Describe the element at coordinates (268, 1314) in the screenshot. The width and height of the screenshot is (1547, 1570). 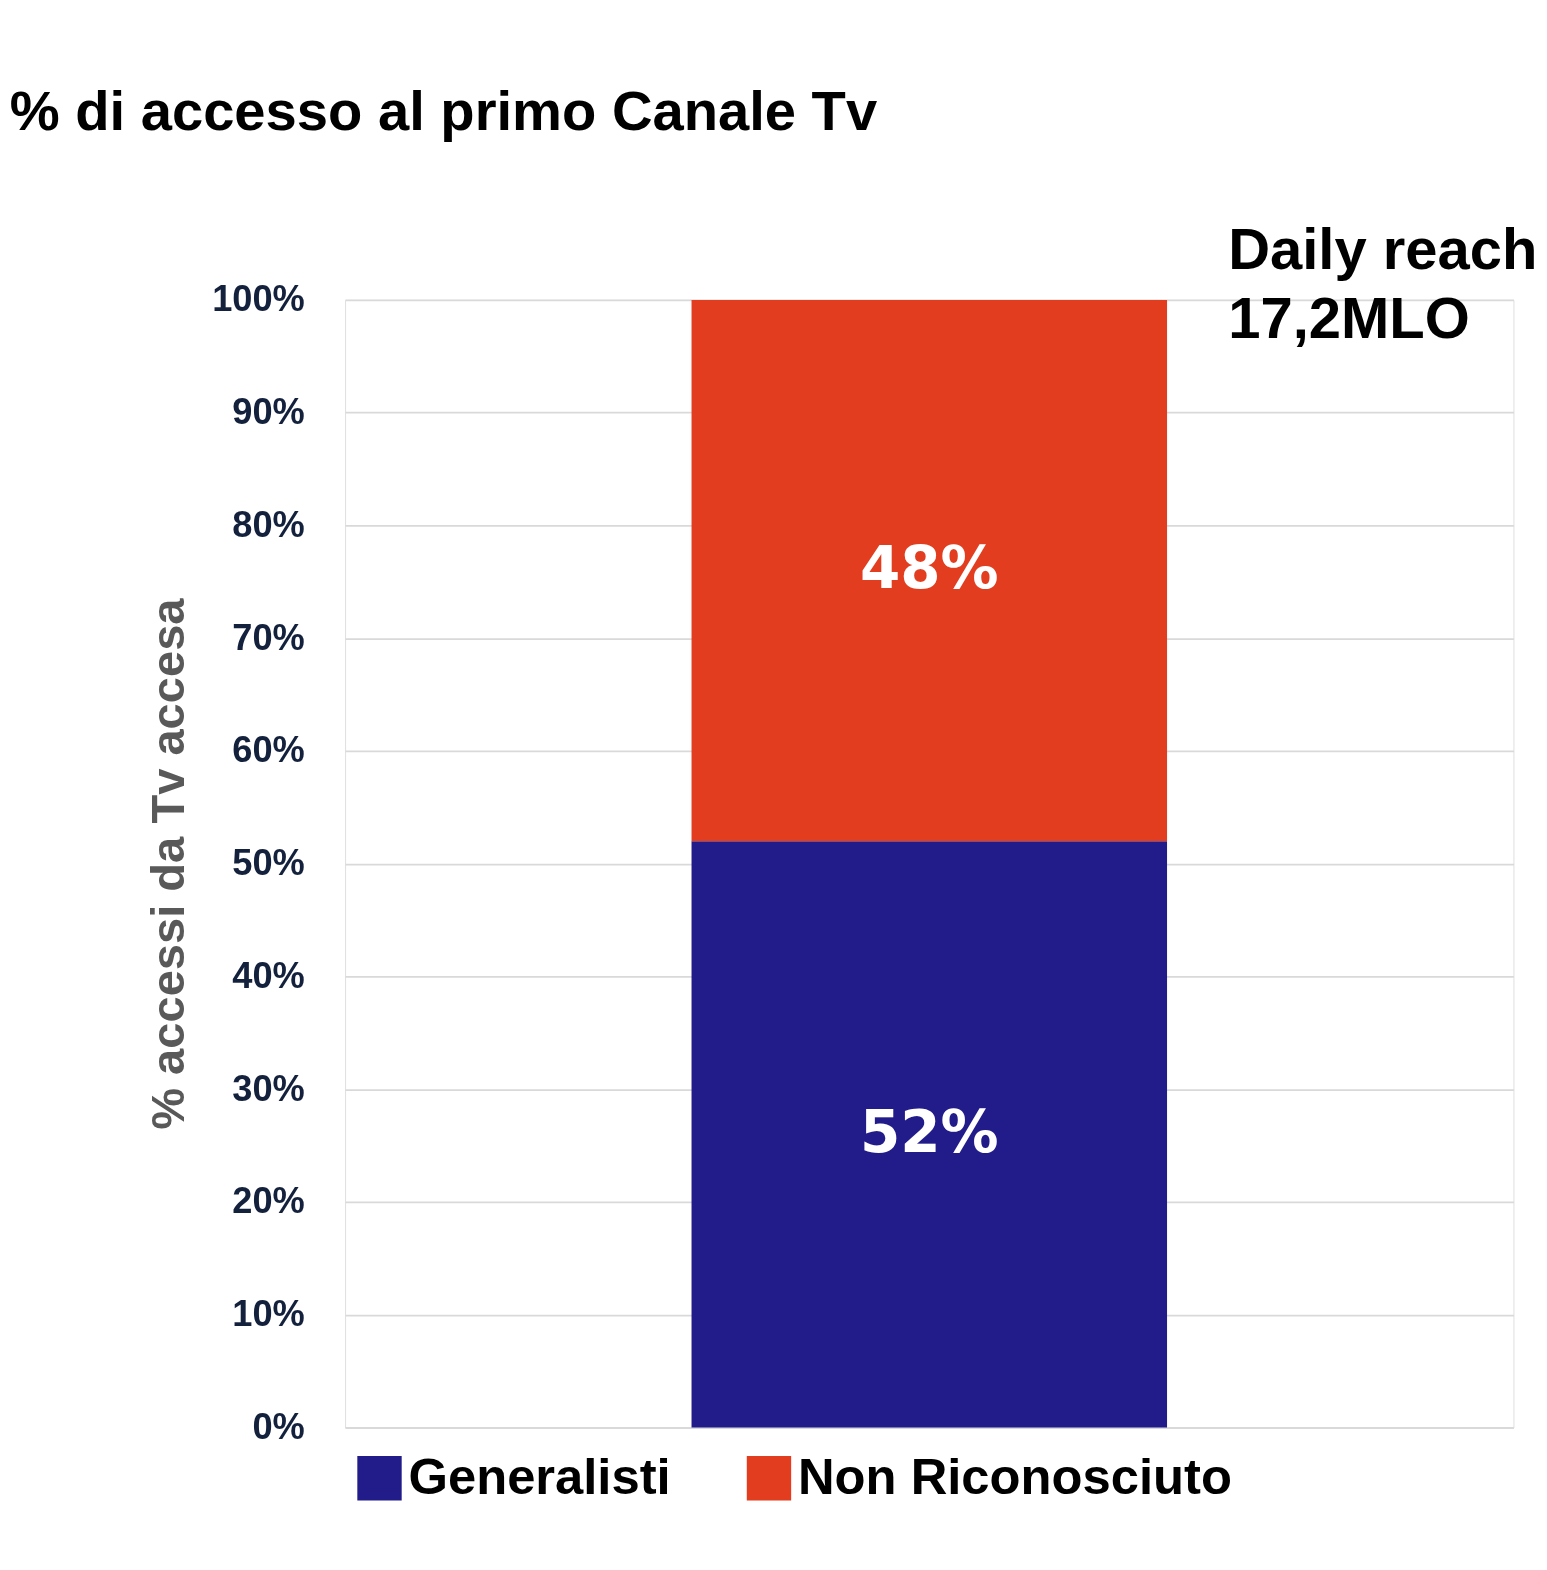
I see `y-tick-label: 10%` at that location.